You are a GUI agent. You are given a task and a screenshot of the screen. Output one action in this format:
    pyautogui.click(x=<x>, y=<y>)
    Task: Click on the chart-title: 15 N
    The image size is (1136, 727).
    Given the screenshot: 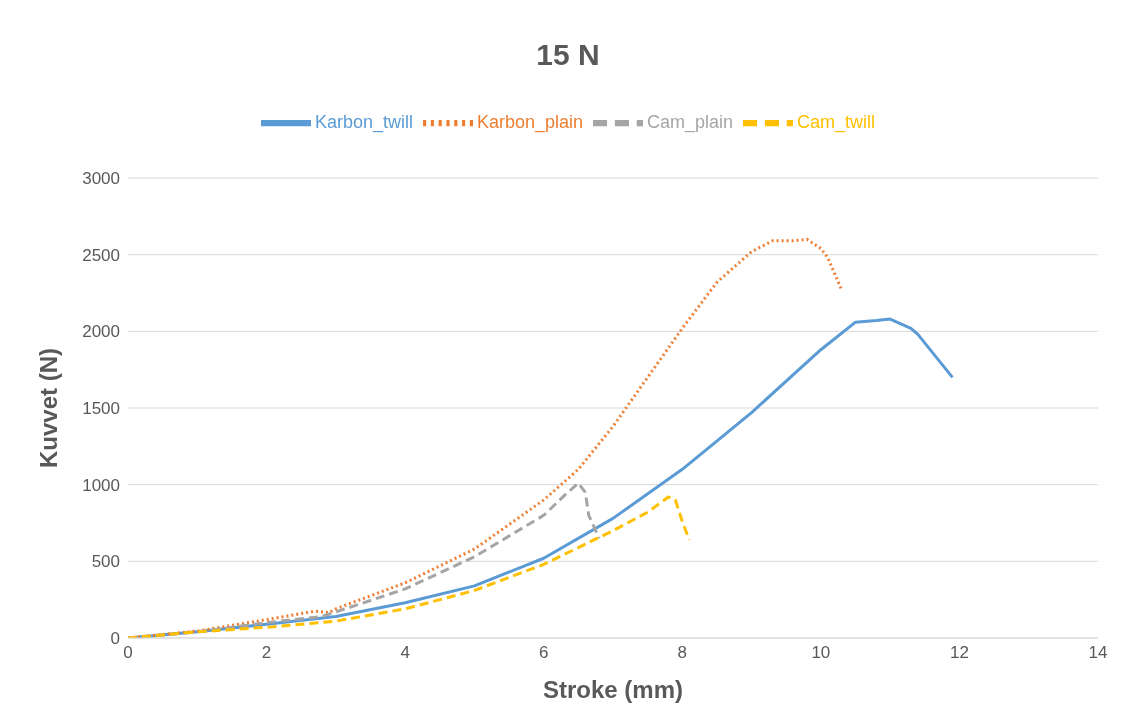 What is the action you would take?
    pyautogui.click(x=568, y=55)
    